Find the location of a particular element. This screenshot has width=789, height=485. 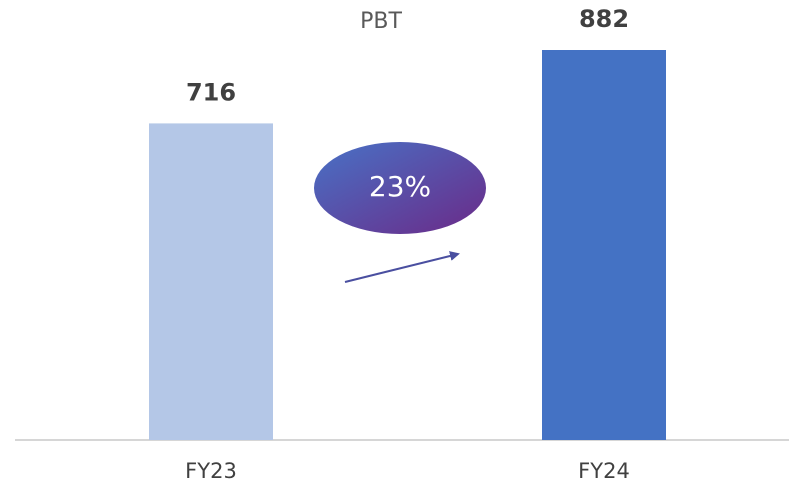

growth-badge is located at coordinates (400, 188).